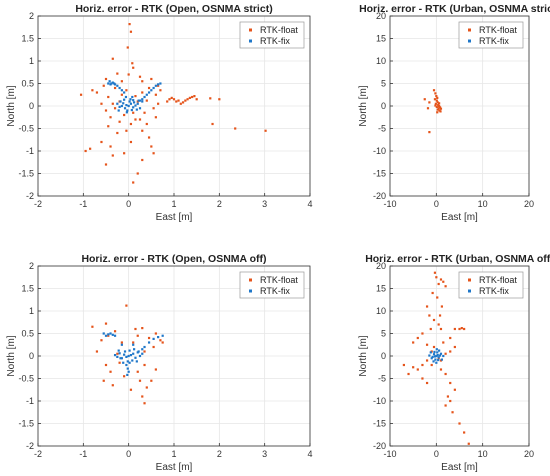 Image resolution: width=550 pixels, height=476 pixels. Describe the element at coordinates (30, 401) in the screenshot. I see `y-tick-label: -1` at that location.